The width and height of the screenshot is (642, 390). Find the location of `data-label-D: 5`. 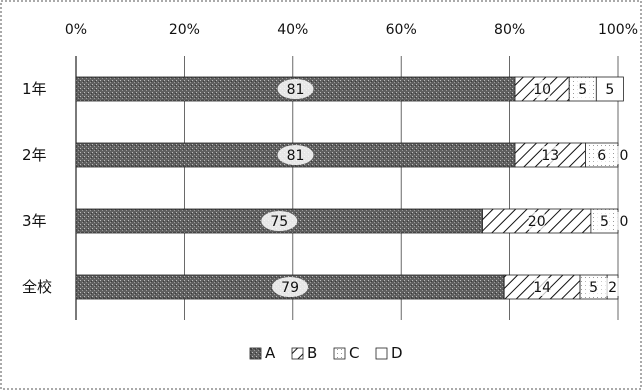

data-label-D: 5 is located at coordinates (609, 90).